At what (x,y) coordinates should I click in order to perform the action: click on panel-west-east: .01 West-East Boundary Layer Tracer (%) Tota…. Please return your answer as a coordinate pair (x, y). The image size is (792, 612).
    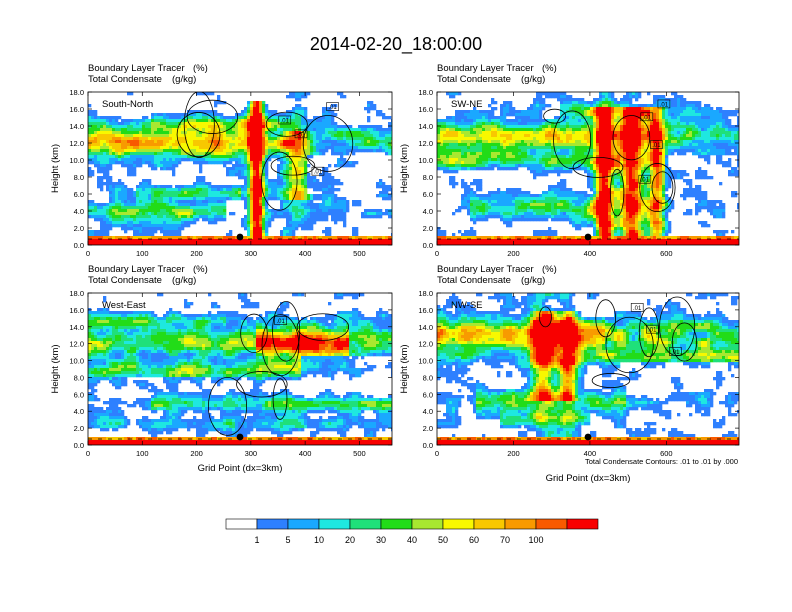
    Looking at the image, I should click on (221, 369).